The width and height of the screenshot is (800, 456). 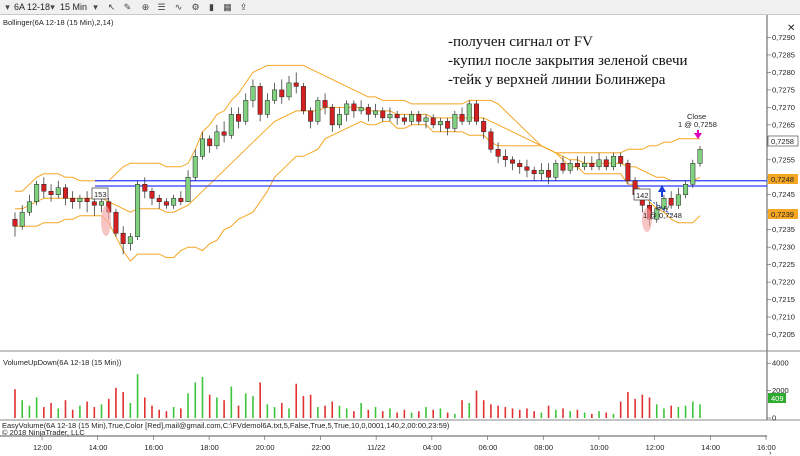 I want to click on strategies-icon: ⚙, so click(x=195, y=7).